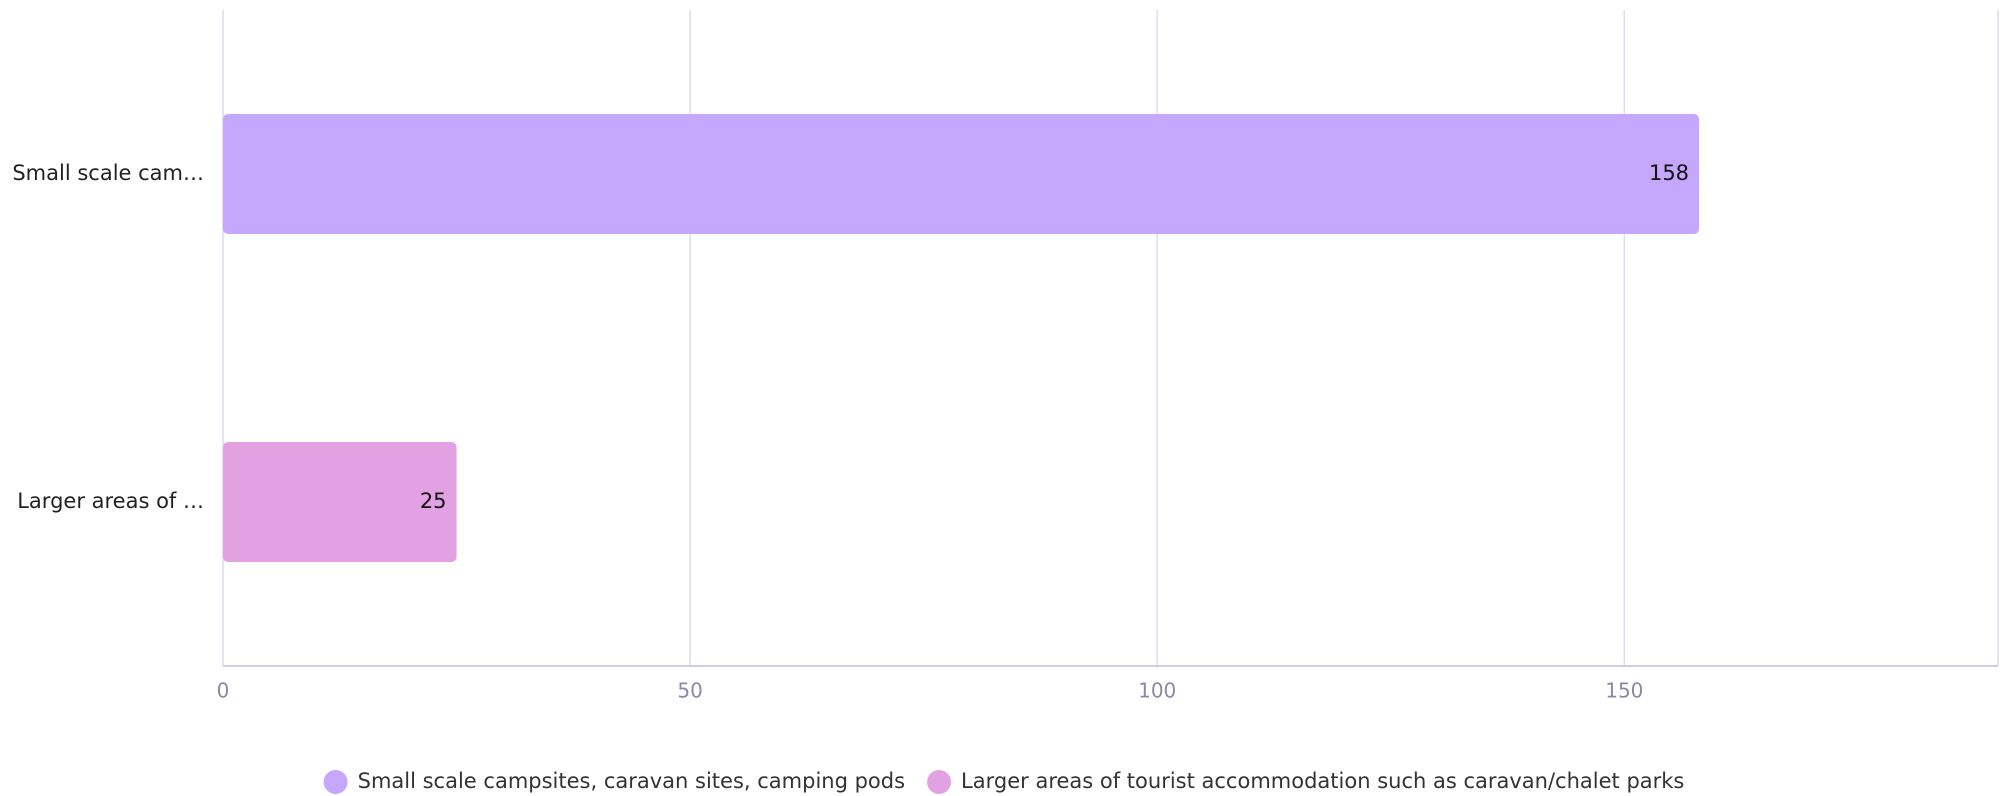 Image resolution: width=2008 pixels, height=796 pixels. Describe the element at coordinates (223, 691) in the screenshot. I see `x-tick-label: 0` at that location.